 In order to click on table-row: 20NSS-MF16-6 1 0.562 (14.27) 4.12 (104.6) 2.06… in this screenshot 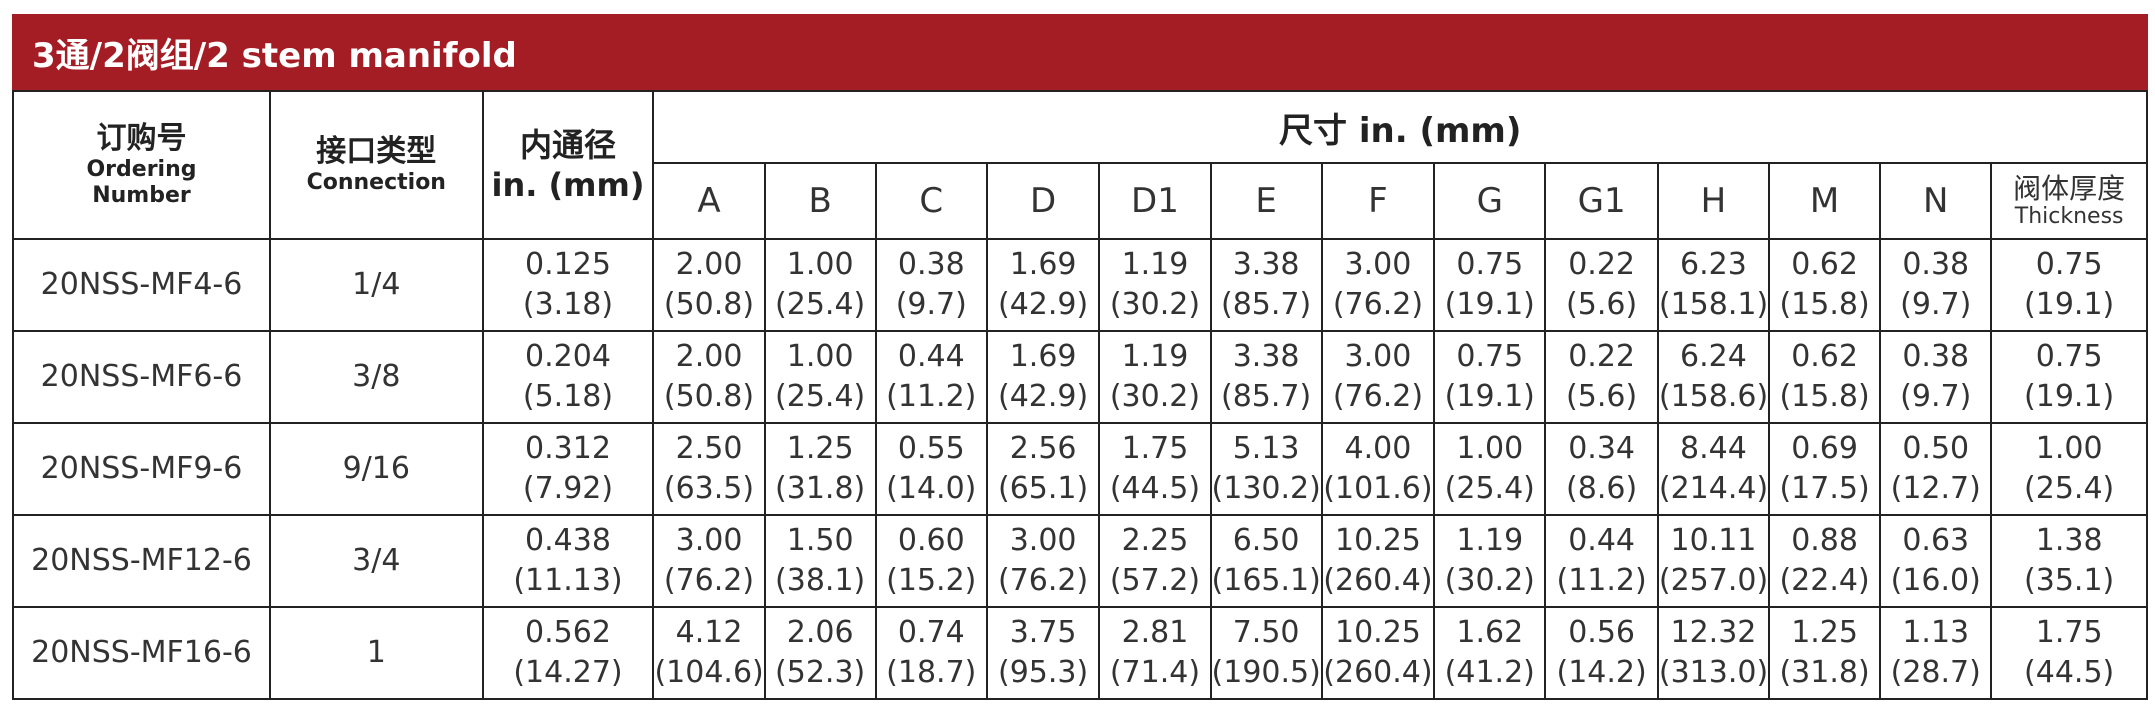, I will do `click(1079, 653)`.